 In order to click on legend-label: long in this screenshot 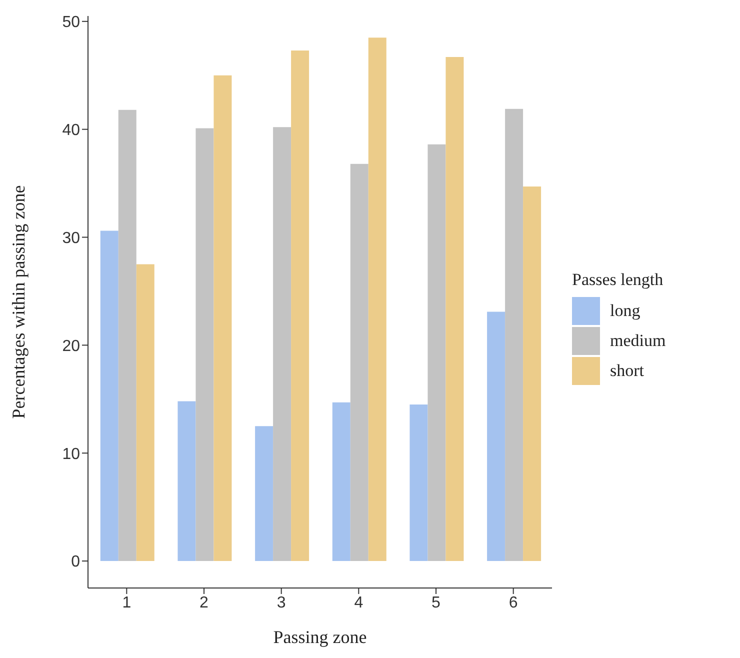, I will do `click(625, 311)`.